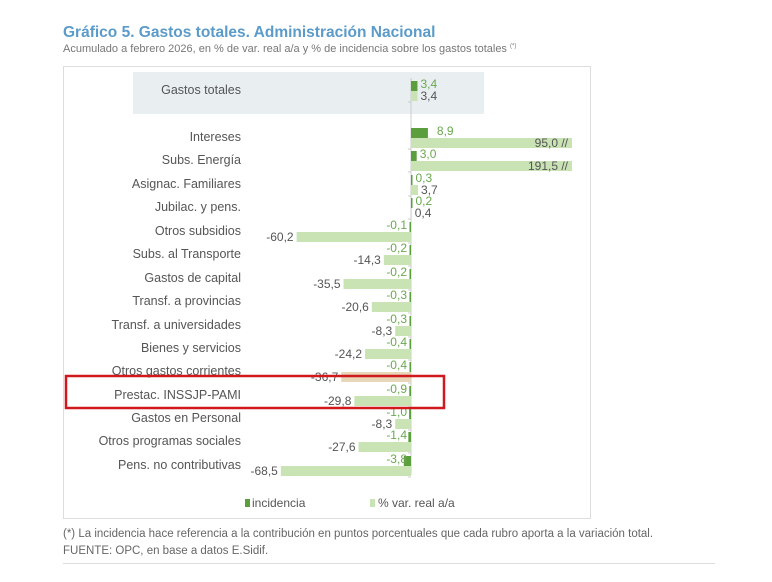  What do you see at coordinates (428, 84) in the screenshot?
I see `incidencia-label: 3,4` at bounding box center [428, 84].